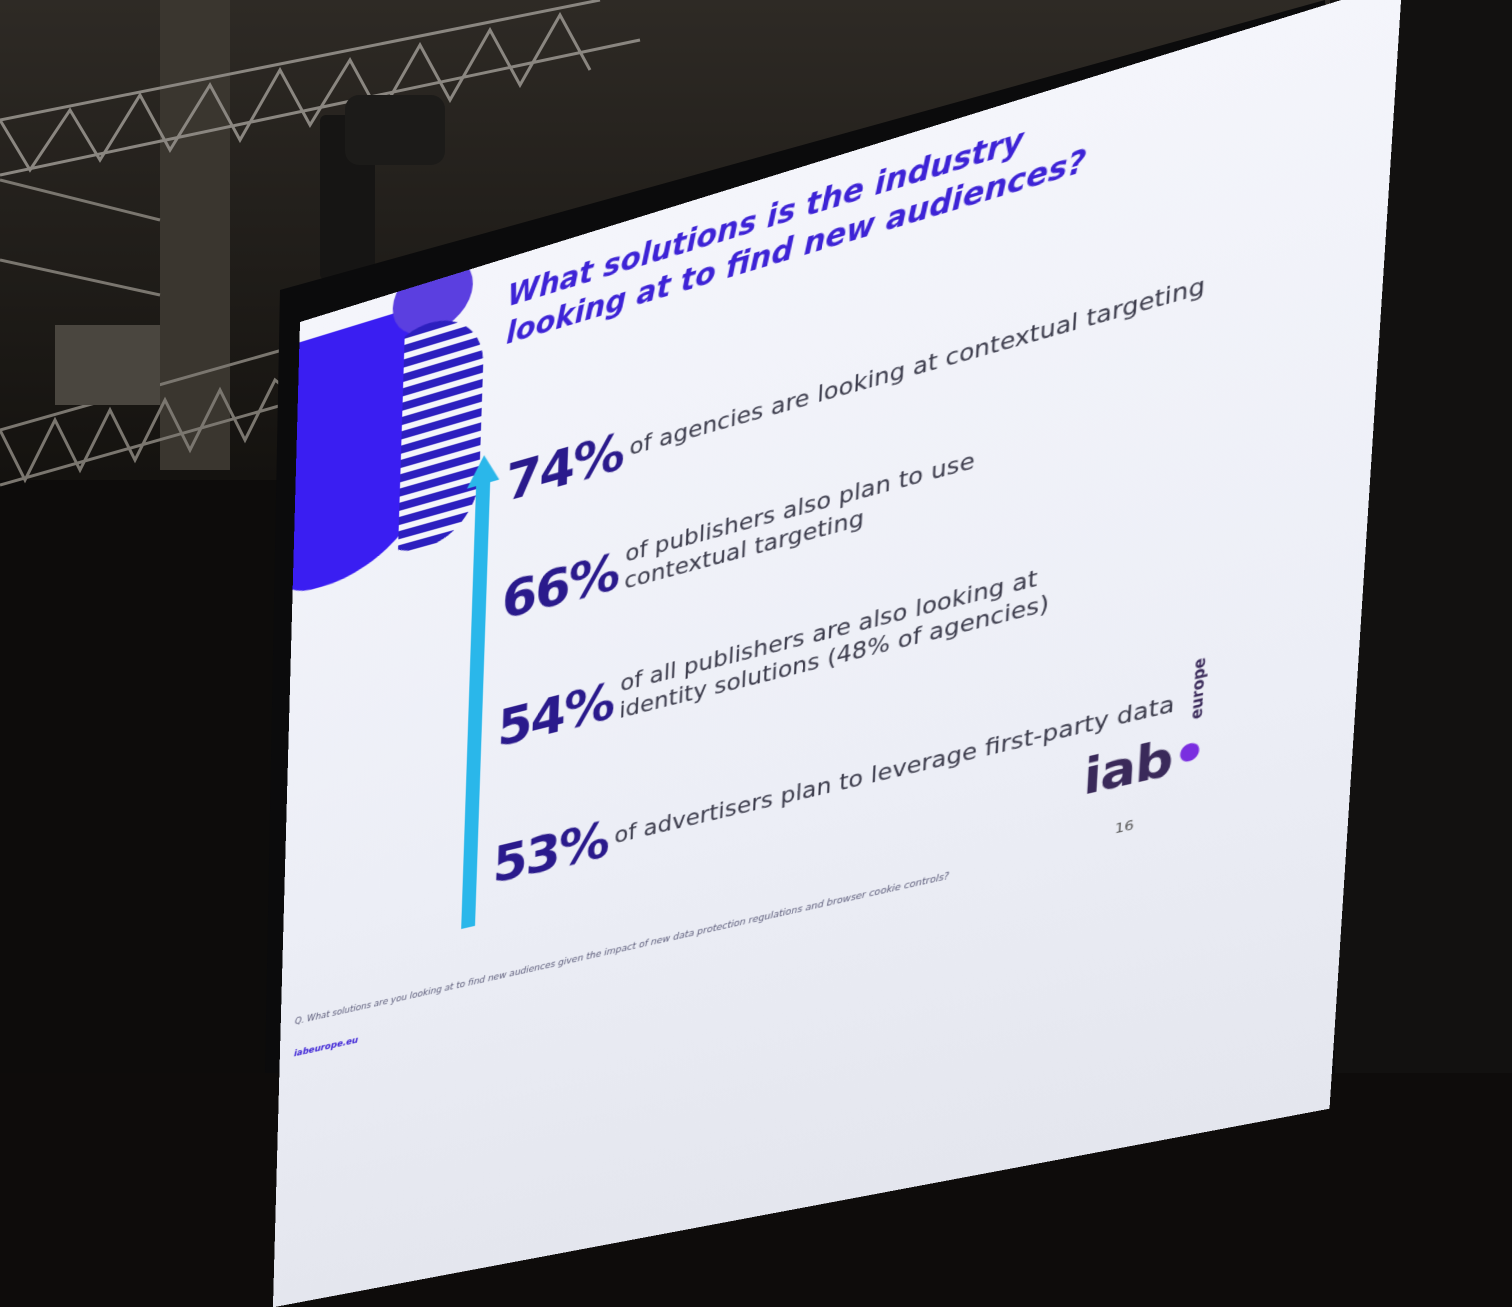 This screenshot has height=1307, width=1512. I want to click on website-link: iabeurope.eu, so click(326, 1048).